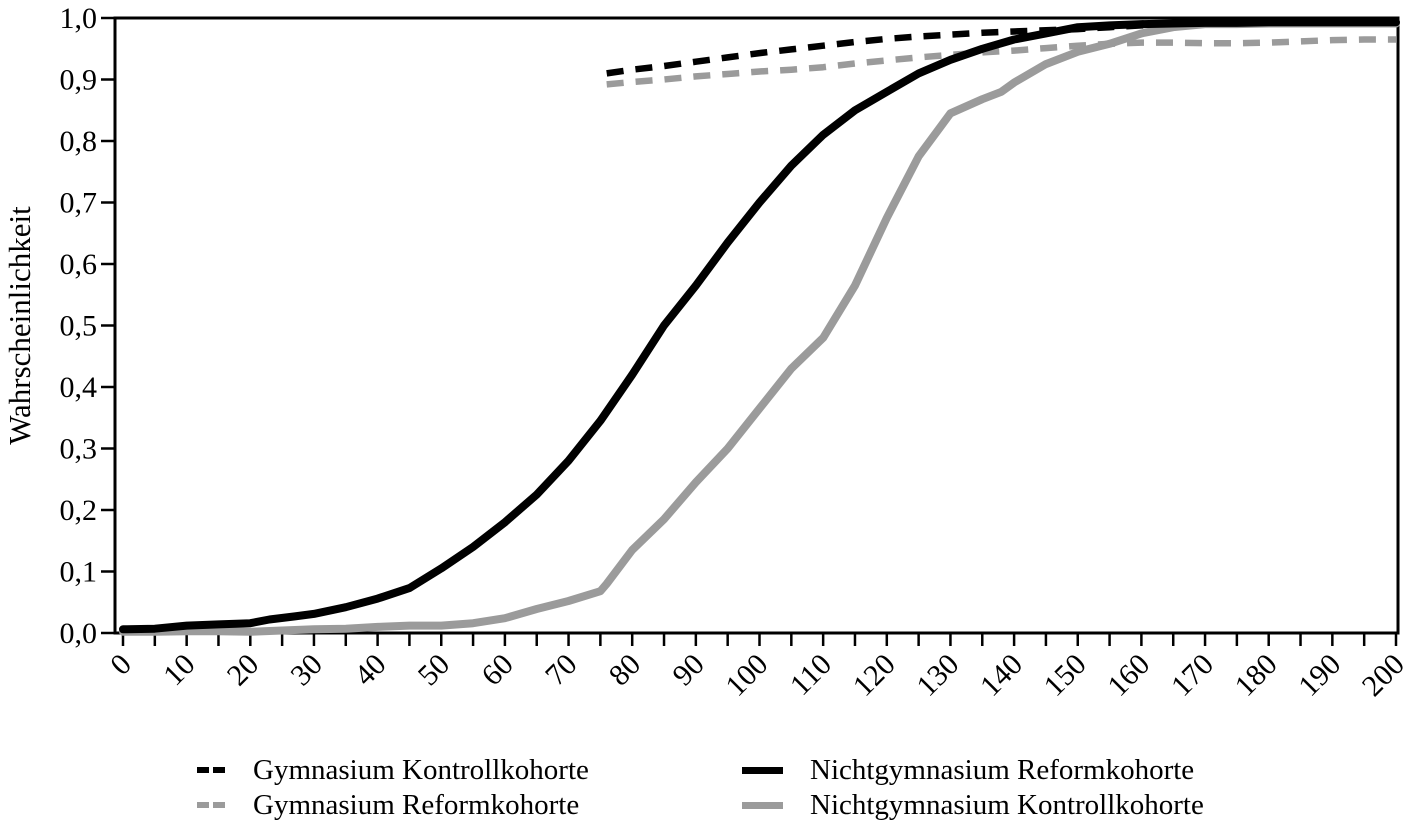  I want to click on dashed-gray-line-swatch, so click(211, 805).